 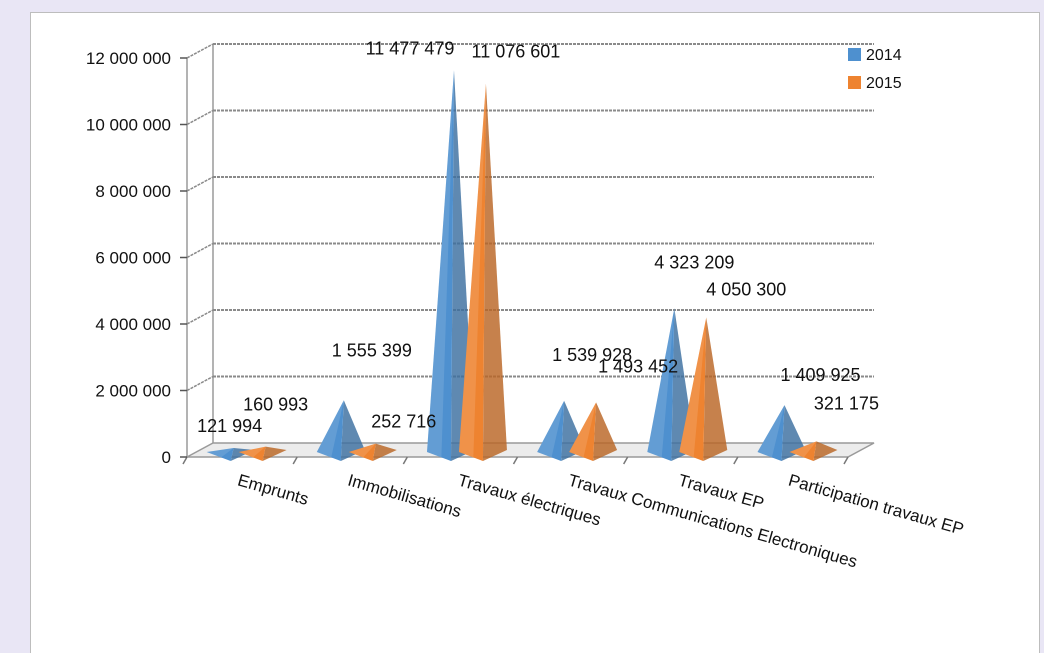 What do you see at coordinates (884, 83) in the screenshot?
I see `legend-label-2015: 2015` at bounding box center [884, 83].